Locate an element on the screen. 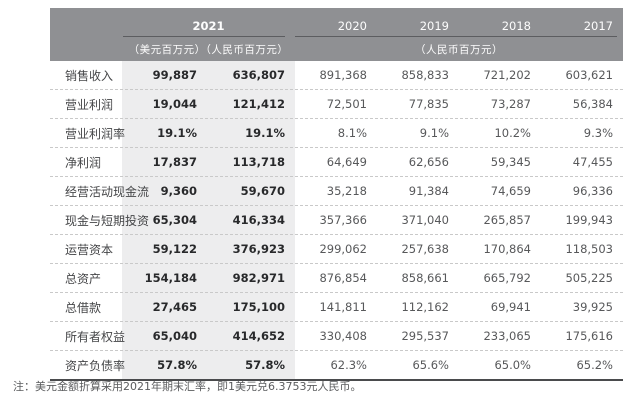  cell-2017: 175,616 is located at coordinates (589, 336).